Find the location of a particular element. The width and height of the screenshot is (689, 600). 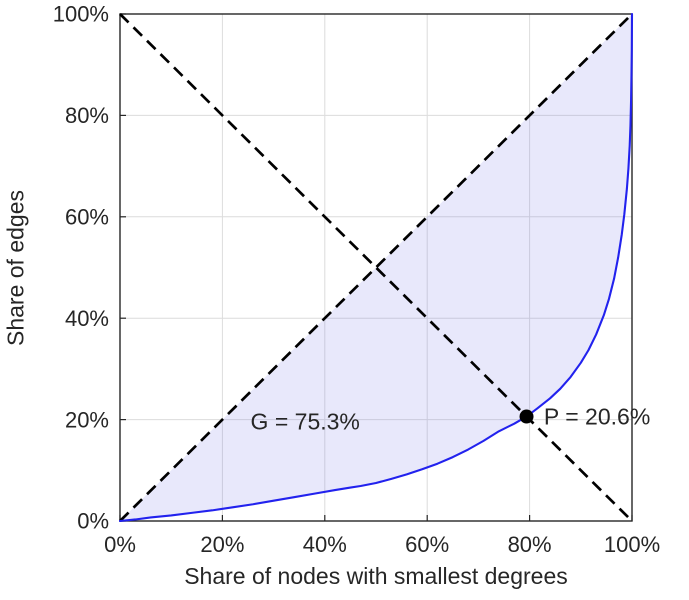

gini-annotation: G = 75.3% is located at coordinates (305, 422).